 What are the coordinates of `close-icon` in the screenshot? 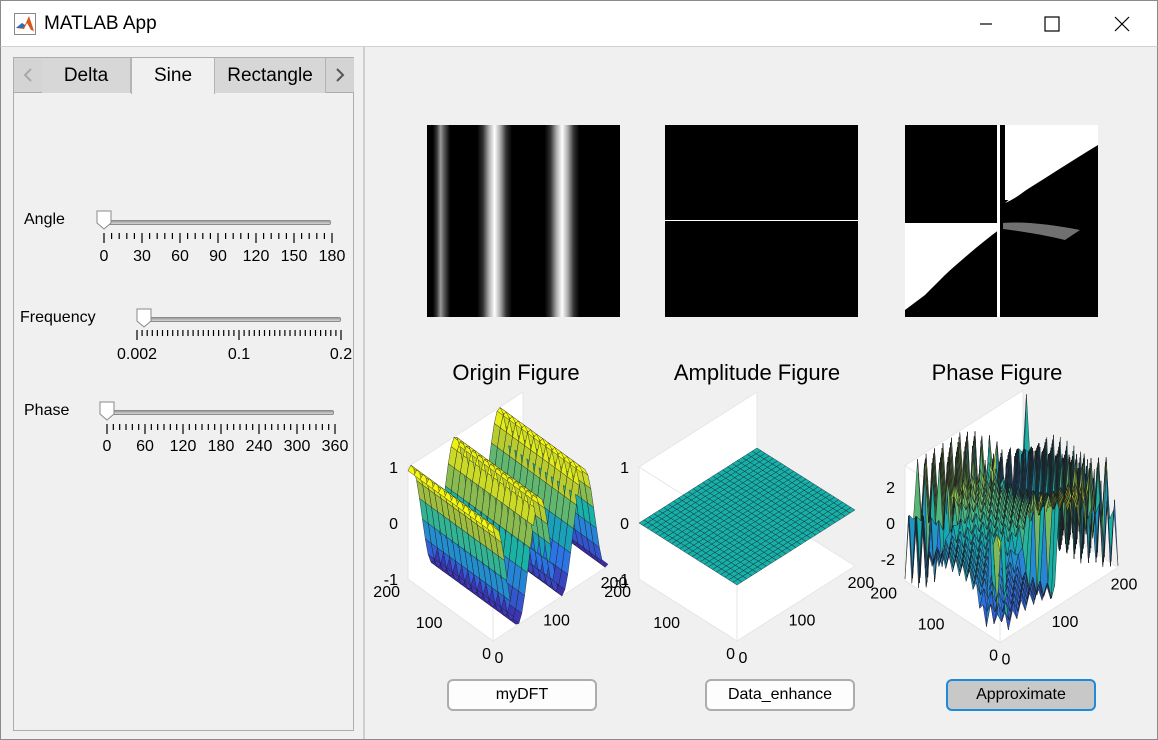 It's located at (1122, 24).